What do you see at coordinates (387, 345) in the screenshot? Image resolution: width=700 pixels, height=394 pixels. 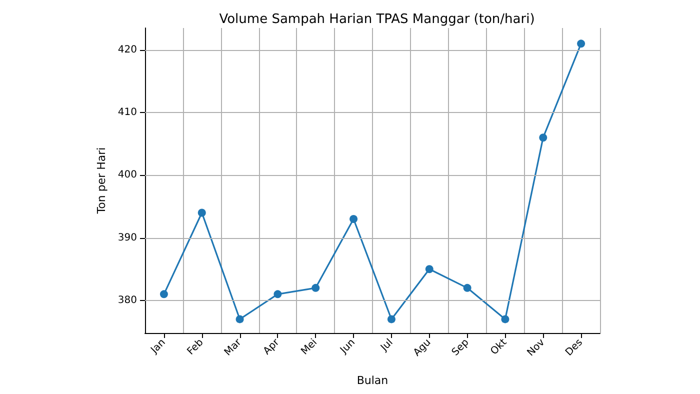 I see `x-tick-label: Jul` at bounding box center [387, 345].